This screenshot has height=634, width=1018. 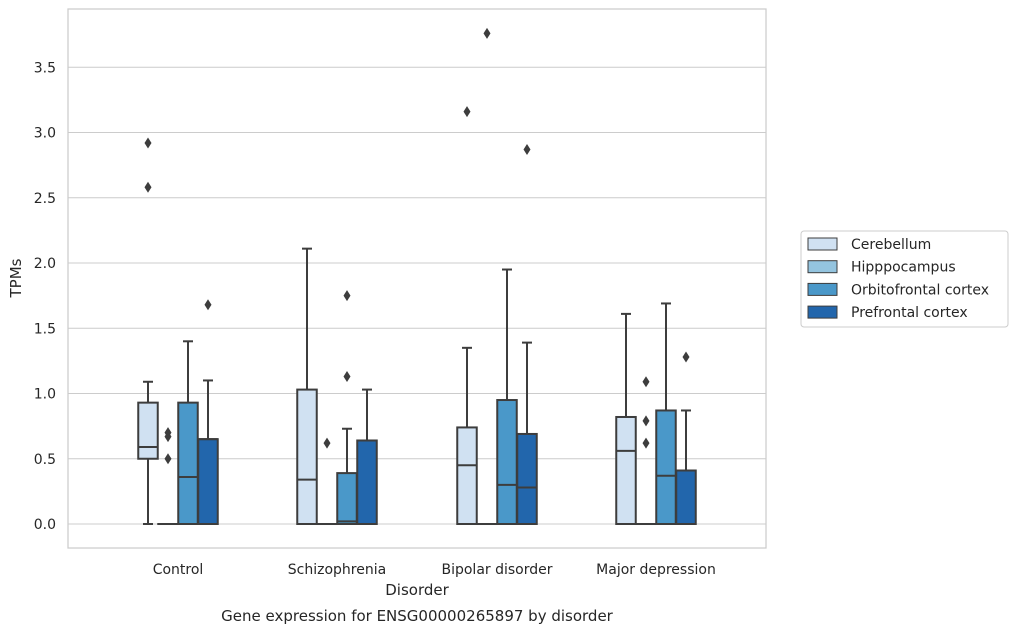 I want to click on y-tick-label: 2.5, so click(x=45, y=199).